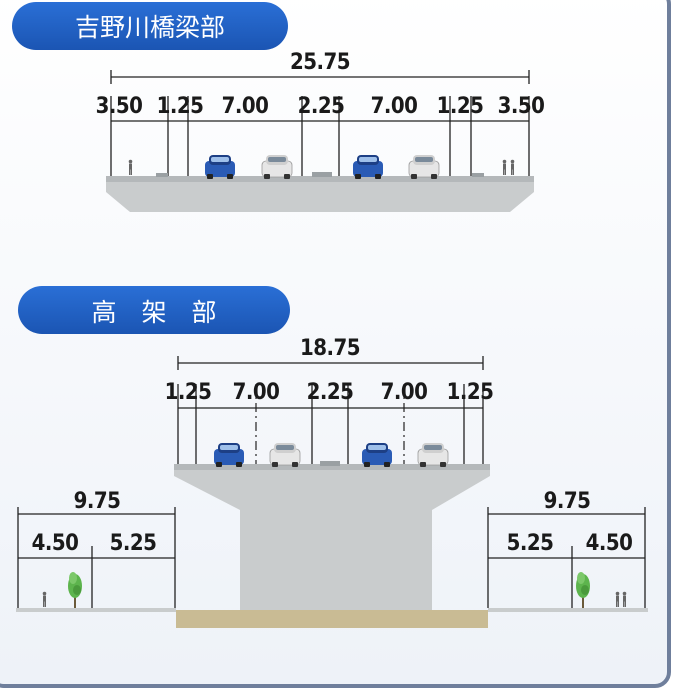 This screenshot has height=692, width=675. I want to click on bridge-title-pill, so click(150, 26).